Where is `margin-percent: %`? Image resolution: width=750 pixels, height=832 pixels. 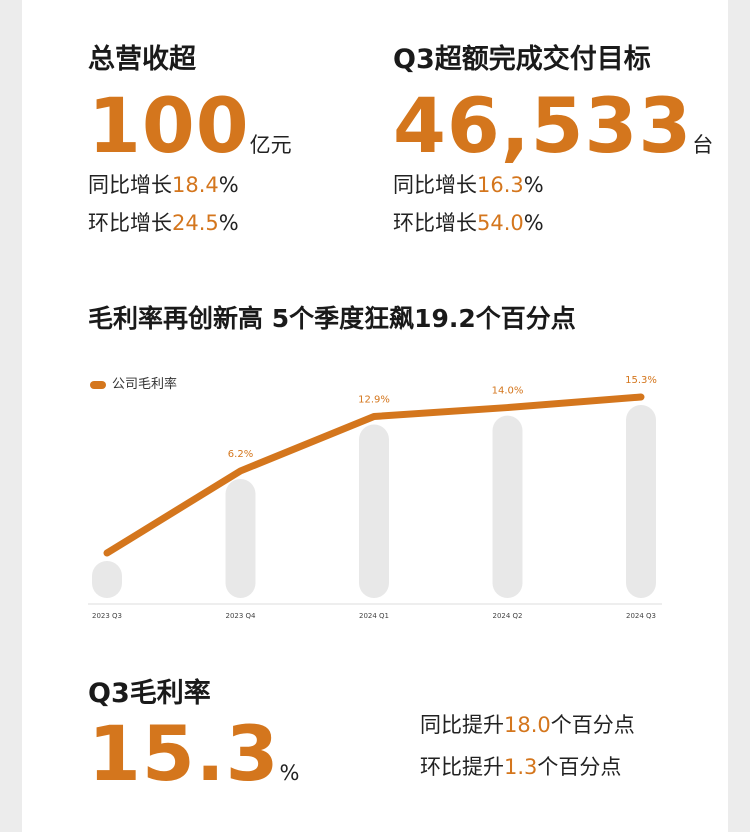
margin-percent: % is located at coordinates (289, 773).